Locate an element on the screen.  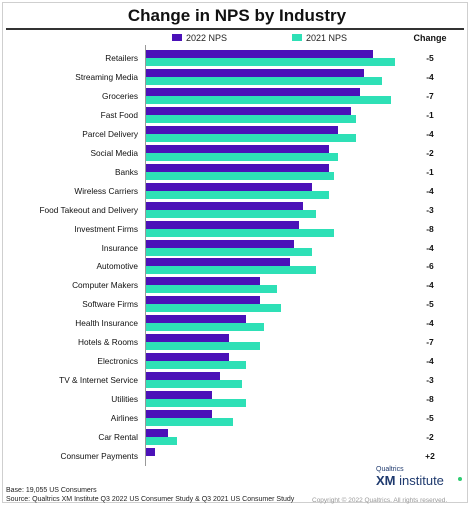
change-value-utilities: -8 is located at coordinates (430, 399).